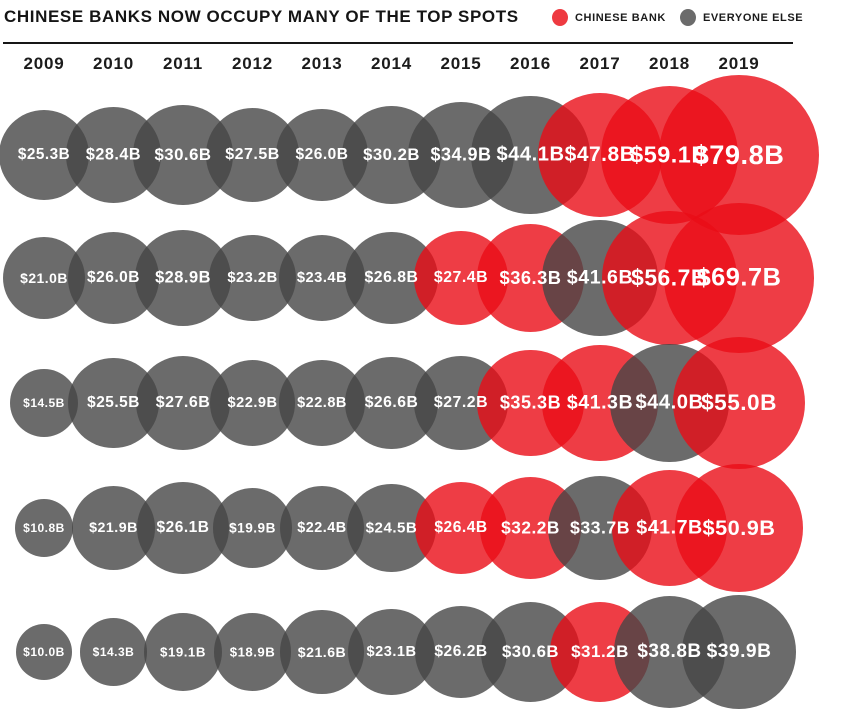 The height and width of the screenshot is (718, 850). I want to click on bubble-value-2016-row2: $36.3B, so click(530, 277).